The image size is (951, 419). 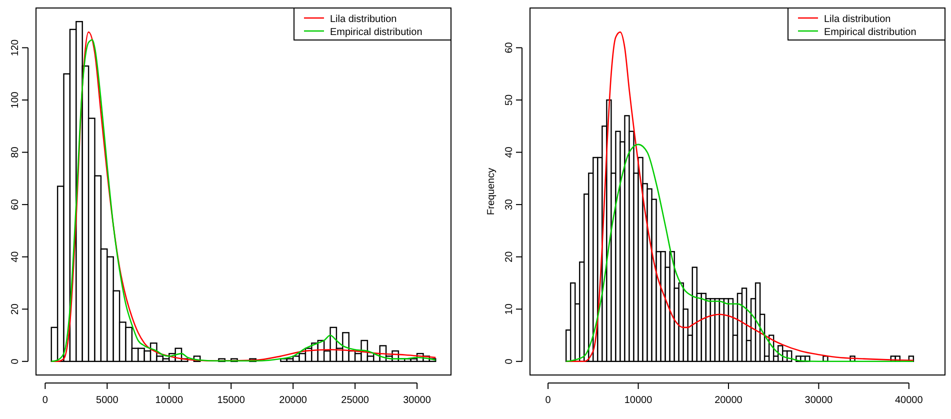 I want to click on y-tick-label: 80, so click(x=15, y=152).